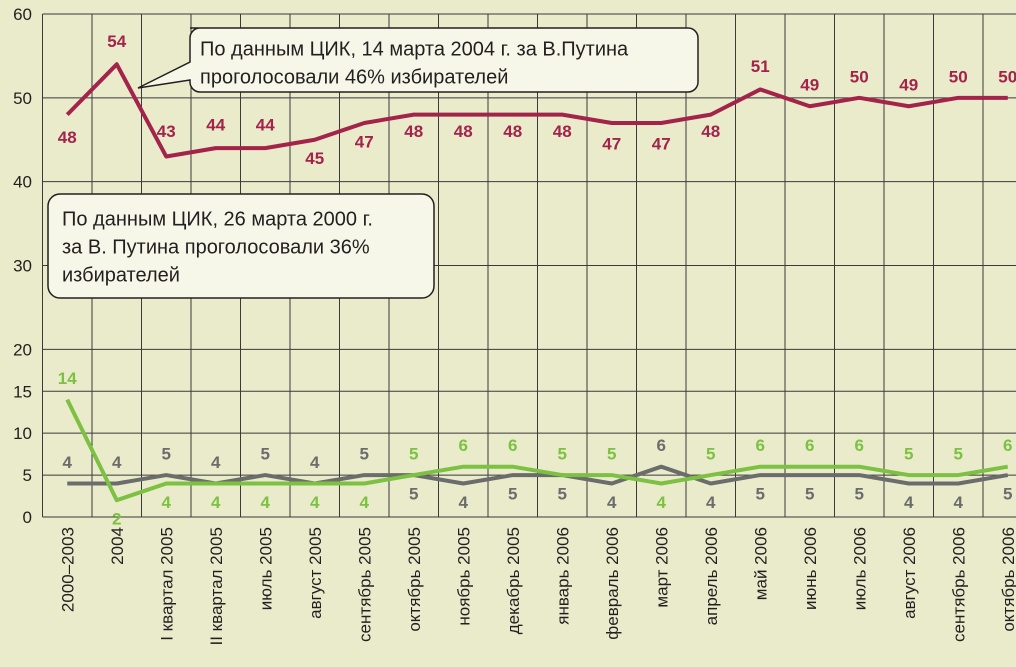  Describe the element at coordinates (22, 391) in the screenshot. I see `y-tick-label: 15` at that location.